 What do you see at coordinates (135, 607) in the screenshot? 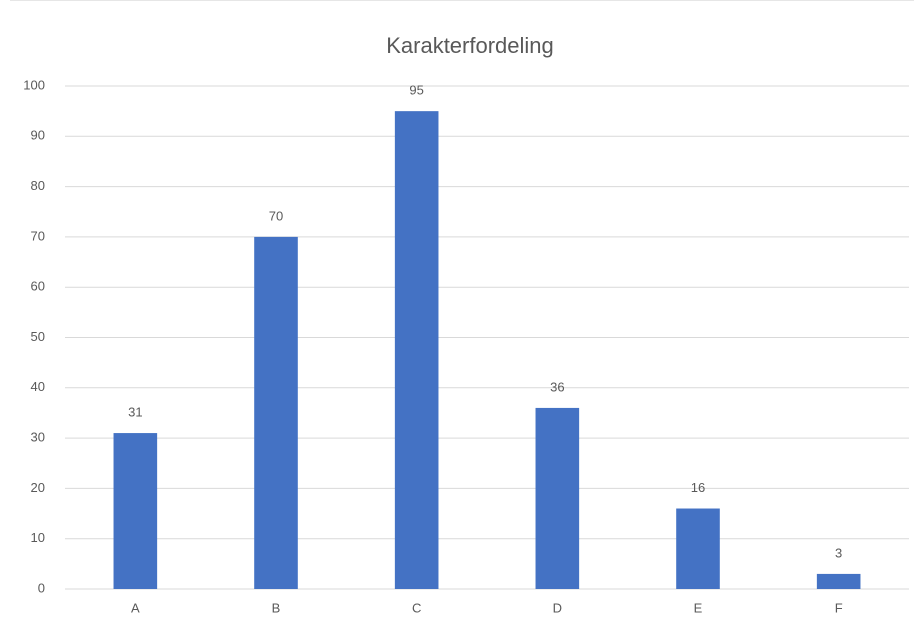
I see `x-tick-label: A` at bounding box center [135, 607].